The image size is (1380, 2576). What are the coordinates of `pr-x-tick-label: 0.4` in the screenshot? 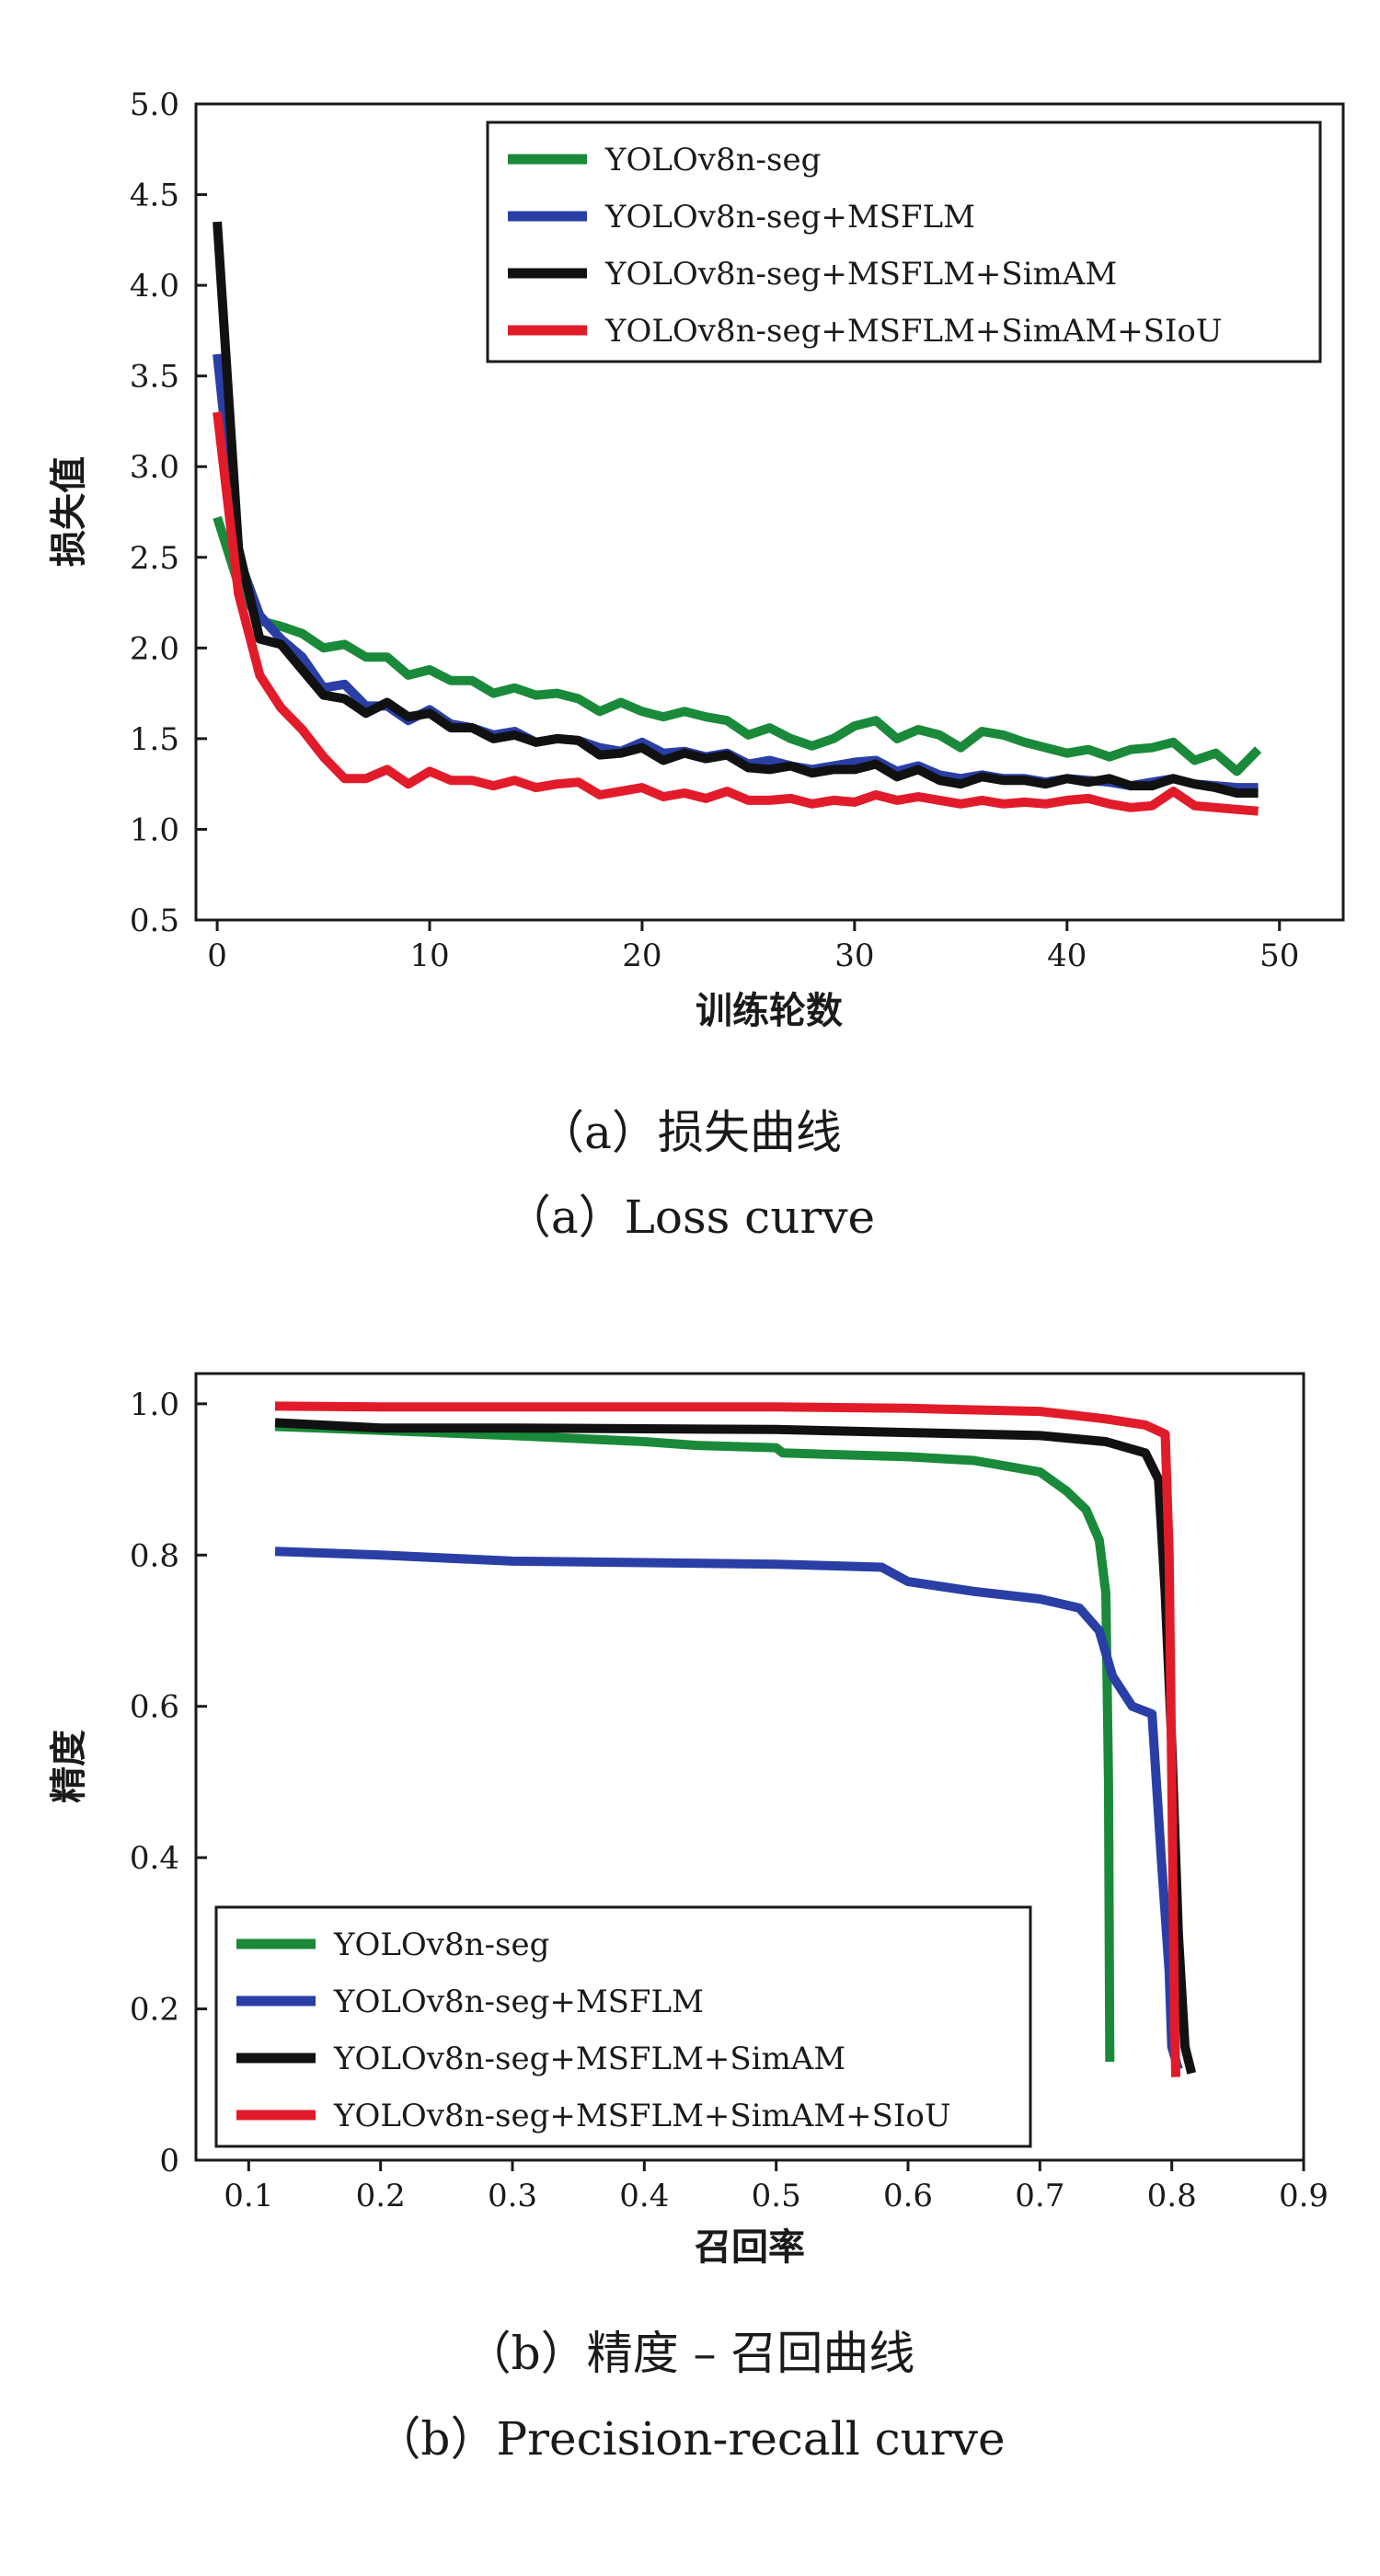 It's located at (644, 2196).